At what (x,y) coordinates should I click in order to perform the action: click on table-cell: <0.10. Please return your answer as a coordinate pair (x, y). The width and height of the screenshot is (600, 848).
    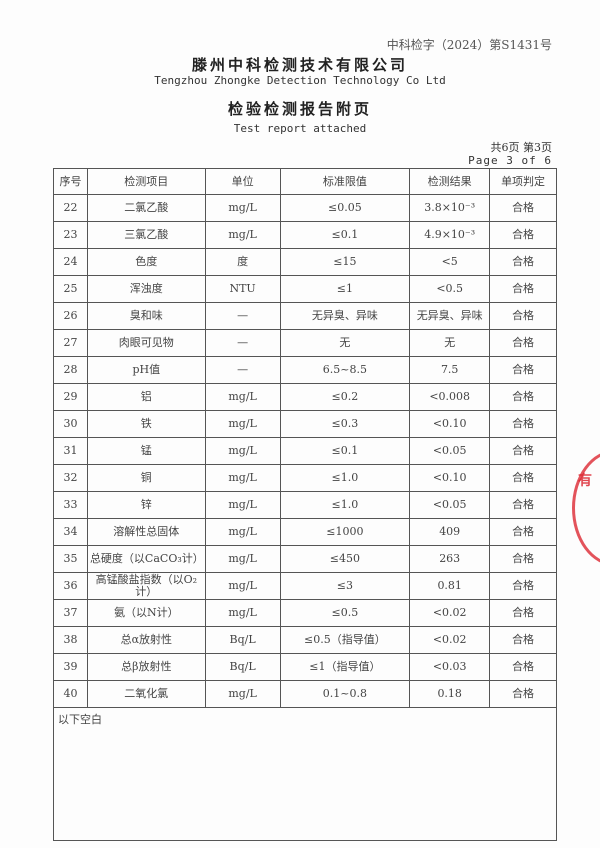
    Looking at the image, I should click on (450, 478).